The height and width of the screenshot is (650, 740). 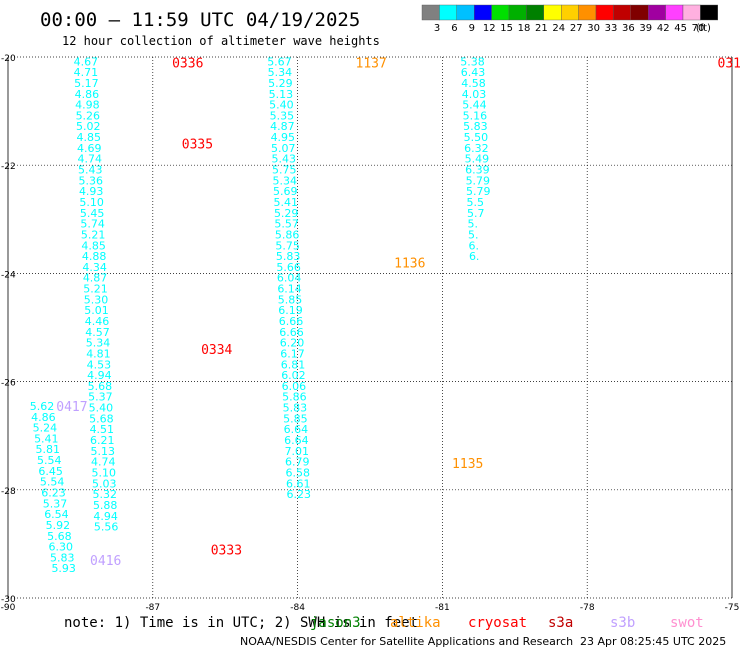 What do you see at coordinates (226, 550) in the screenshot?
I see `pass-time-label: 0333` at bounding box center [226, 550].